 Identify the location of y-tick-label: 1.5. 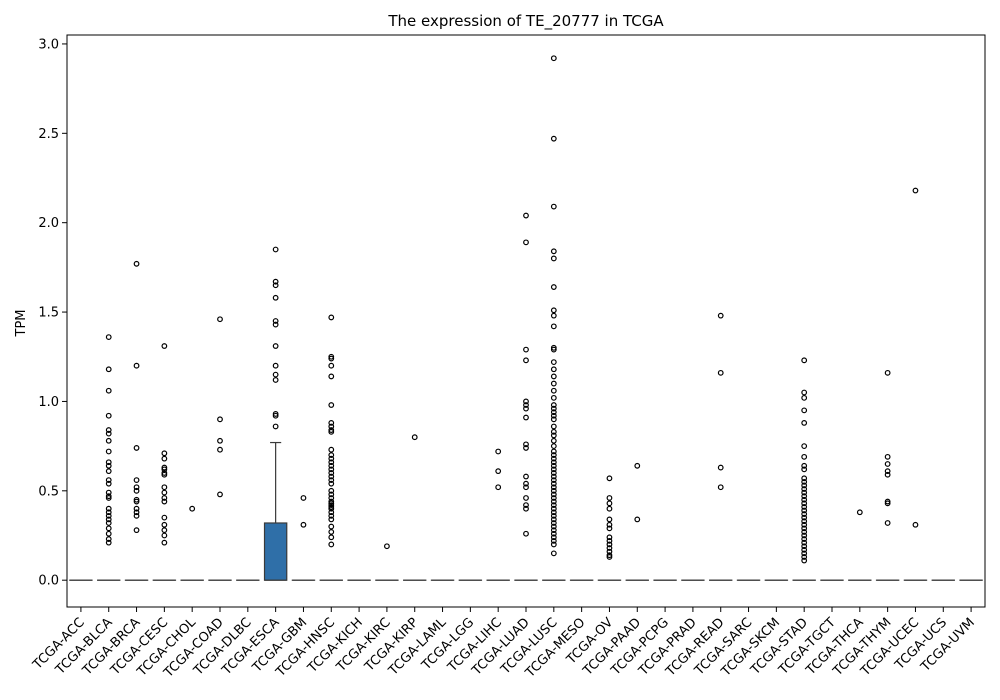
(48, 313).